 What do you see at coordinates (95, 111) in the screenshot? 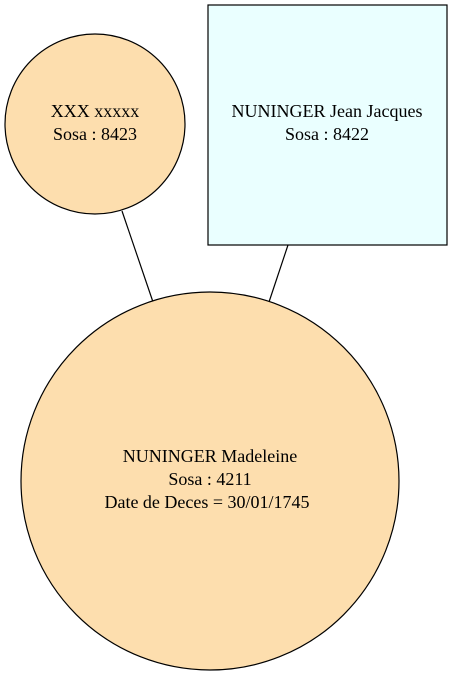
I see `node-mother-name: XXX xxxxx` at bounding box center [95, 111].